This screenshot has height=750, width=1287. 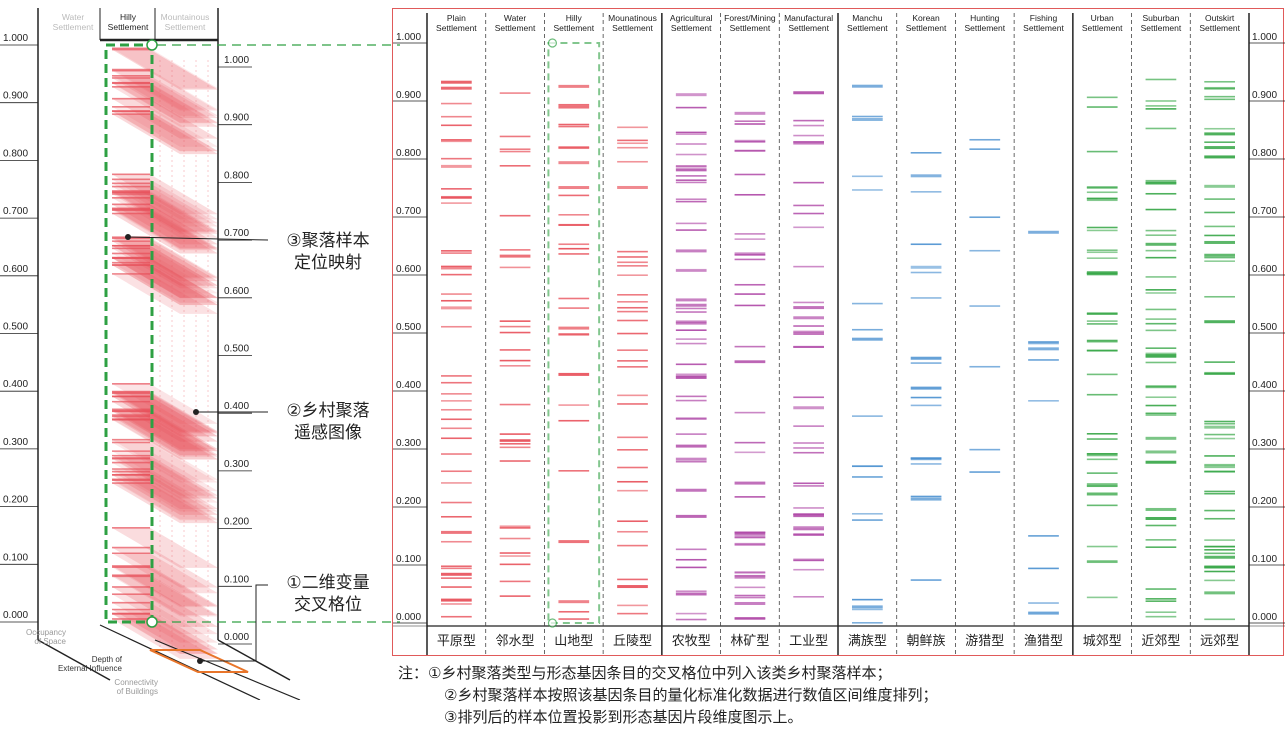 I want to click on y-tick-left: 0.400, so click(x=408, y=385).